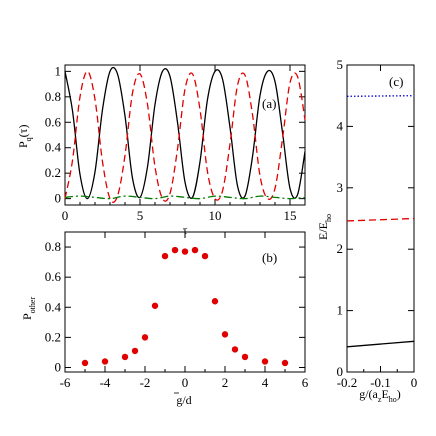 The height and width of the screenshot is (436, 436). What do you see at coordinates (323, 231) in the screenshot?
I see `panel-c-ylabel-main: E/E` at bounding box center [323, 231].